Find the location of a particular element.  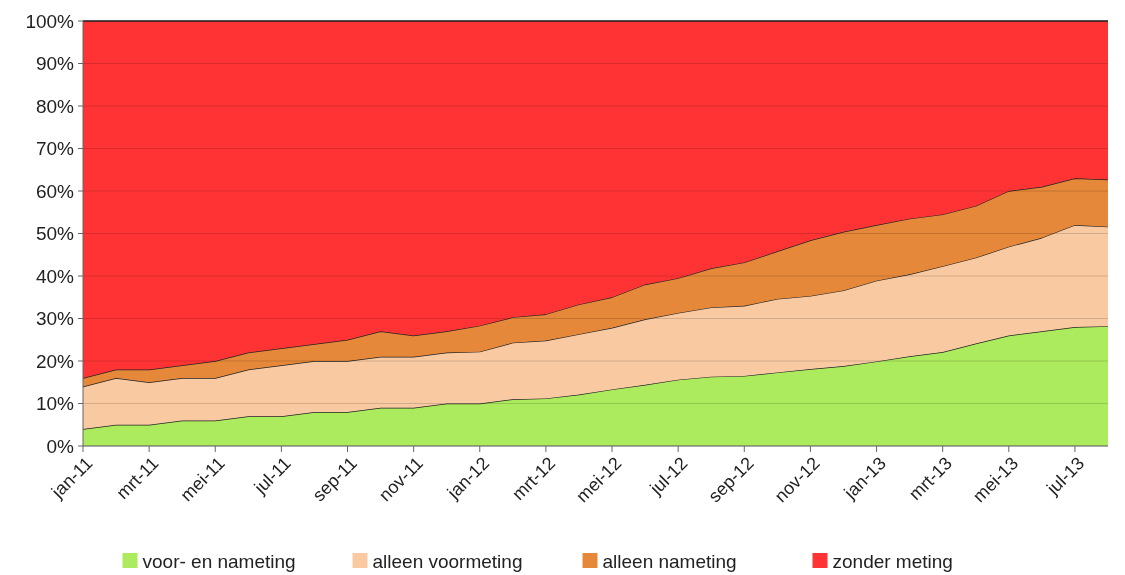

y-tick-label: 0% is located at coordinates (60, 446).